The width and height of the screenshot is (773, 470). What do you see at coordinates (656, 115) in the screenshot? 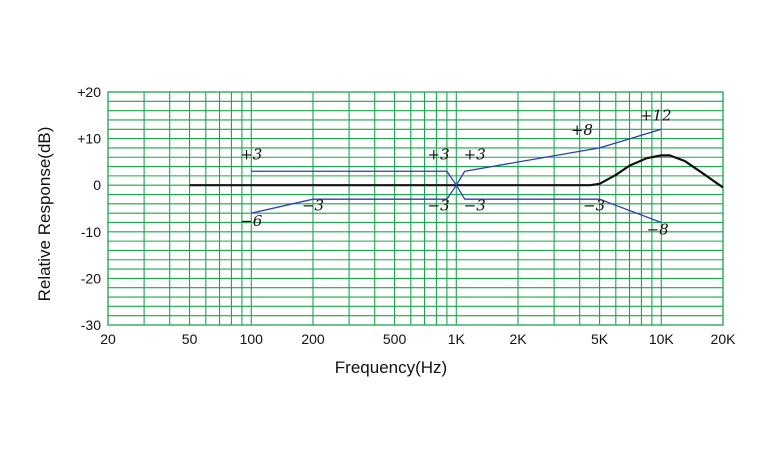
I see `annotation-label: +12` at bounding box center [656, 115].